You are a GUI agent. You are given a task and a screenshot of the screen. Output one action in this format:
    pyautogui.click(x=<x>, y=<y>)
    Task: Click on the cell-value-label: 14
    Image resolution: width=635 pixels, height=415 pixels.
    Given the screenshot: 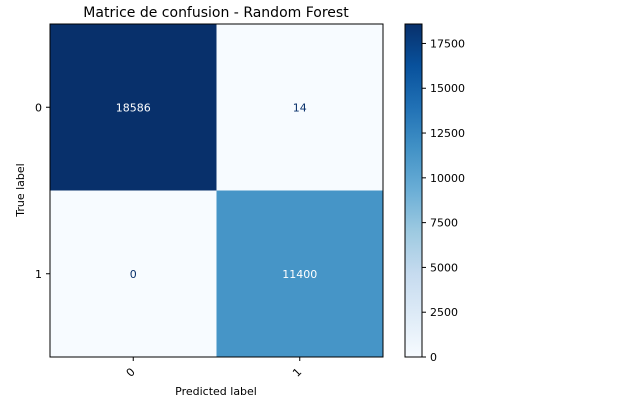 What is the action you would take?
    pyautogui.click(x=300, y=107)
    